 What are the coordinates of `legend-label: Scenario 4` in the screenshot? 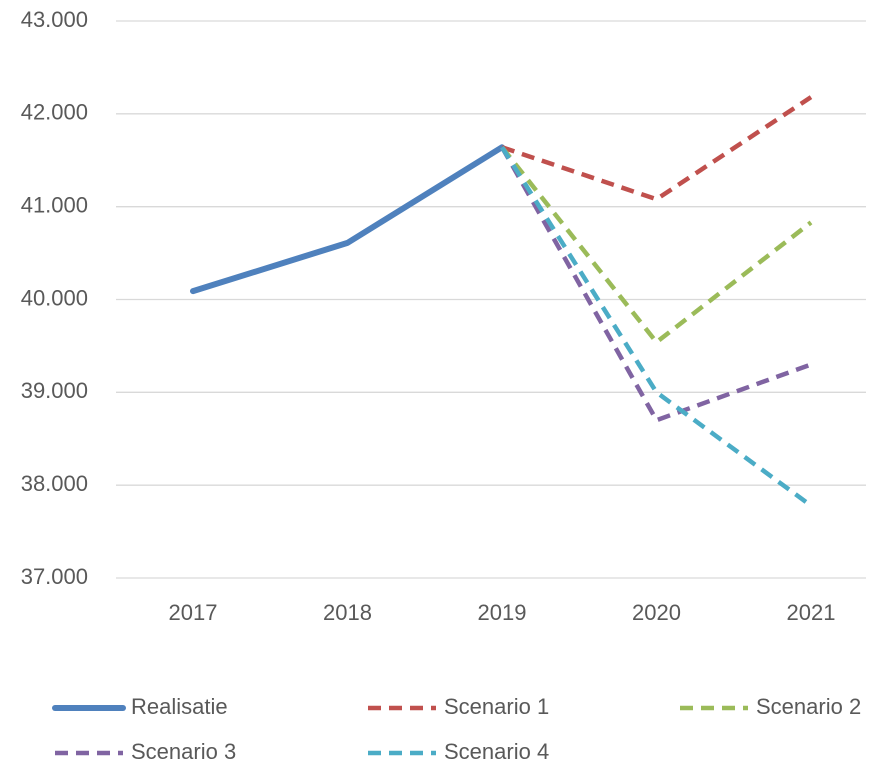 It's located at (496, 751).